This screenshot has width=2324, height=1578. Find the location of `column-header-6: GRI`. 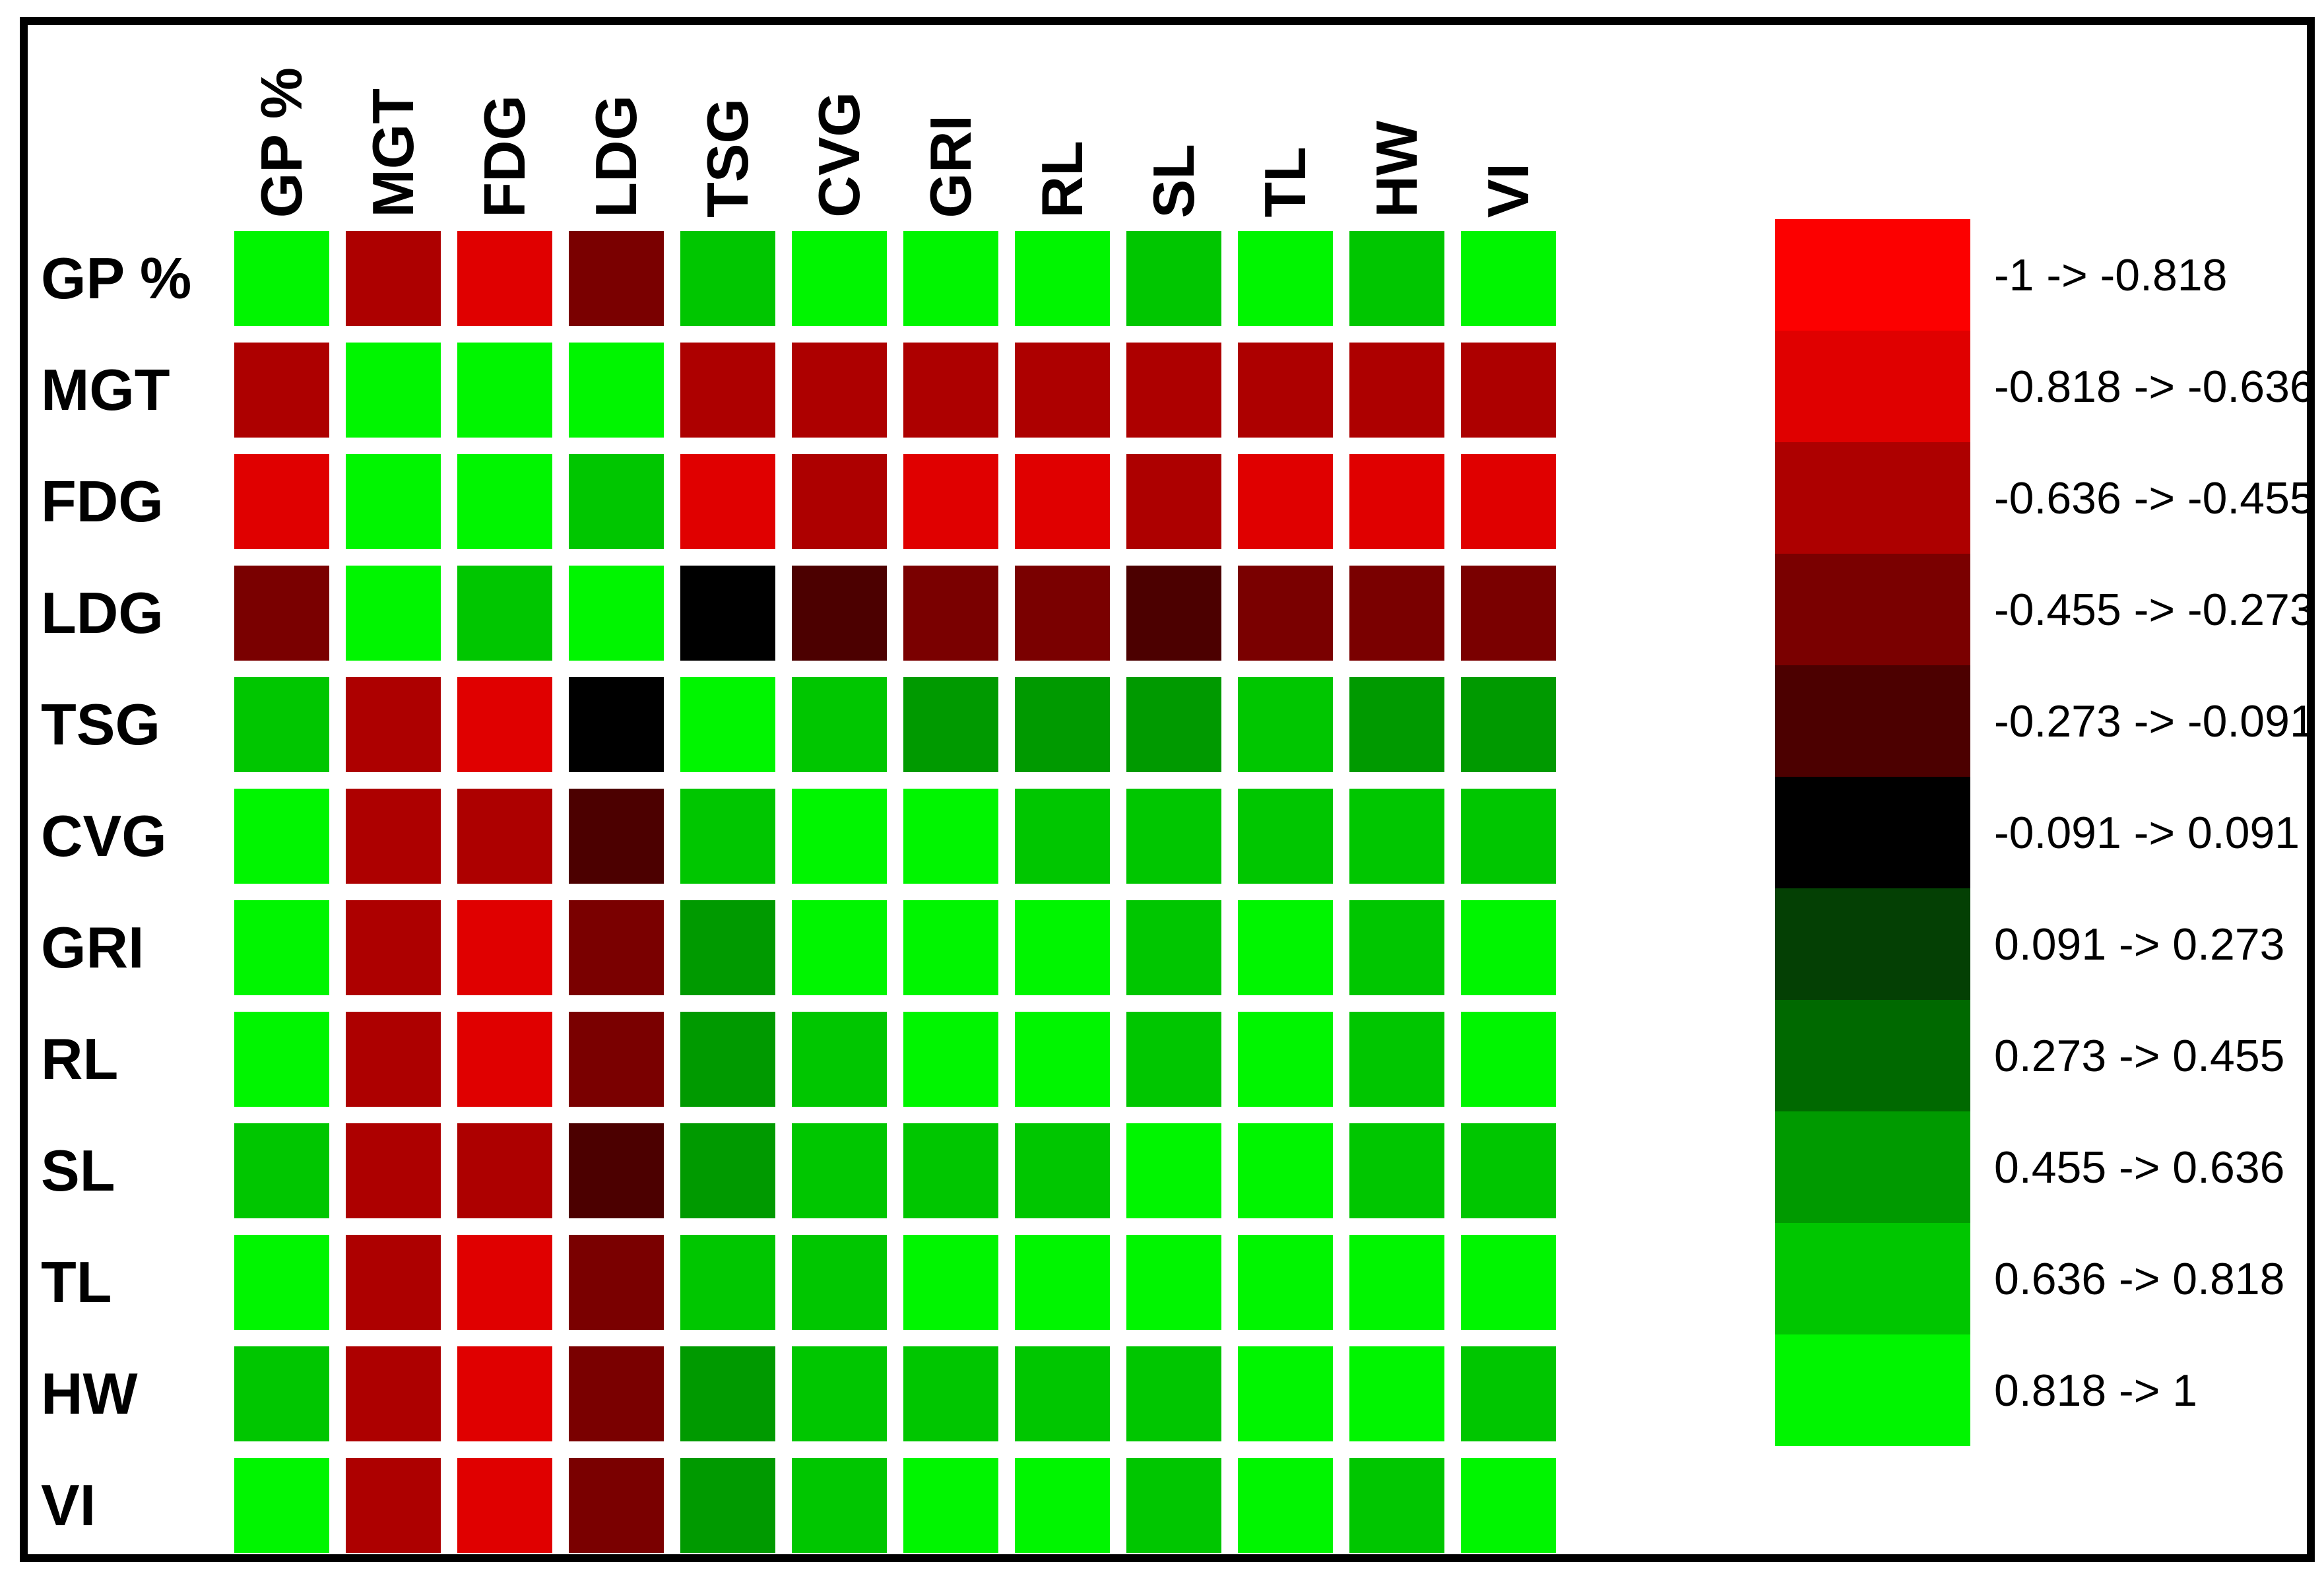

column-header-6: GRI is located at coordinates (950, 121).